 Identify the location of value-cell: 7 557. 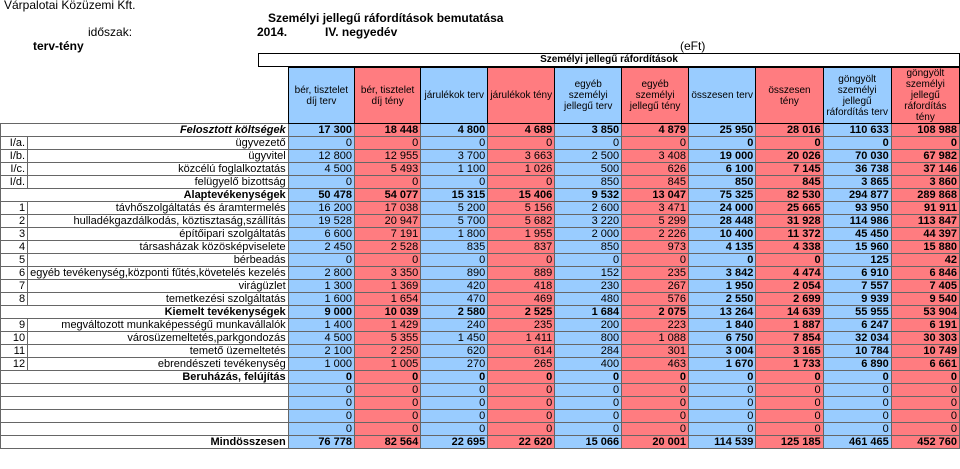
(857, 286).